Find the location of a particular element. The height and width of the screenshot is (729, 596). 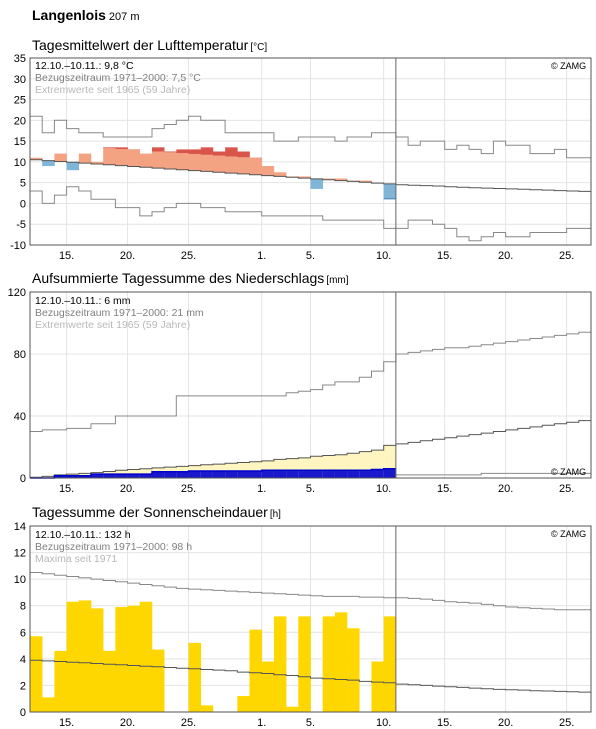

precipitation-legend-normal: Bezugszeitraum 1971–2000: 21 mm is located at coordinates (119, 313).